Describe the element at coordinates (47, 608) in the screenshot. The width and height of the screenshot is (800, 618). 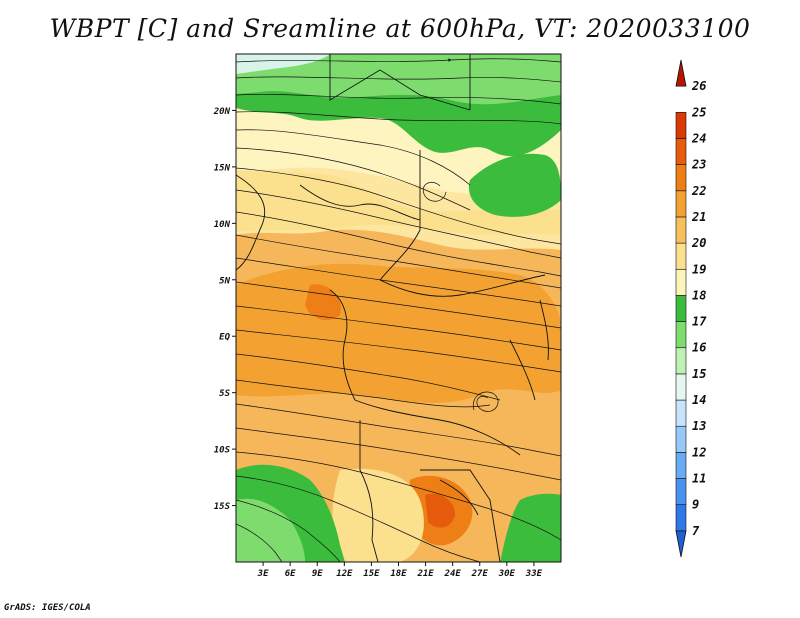
I see `footer-credit: GrADS: IGES/COLA` at that location.